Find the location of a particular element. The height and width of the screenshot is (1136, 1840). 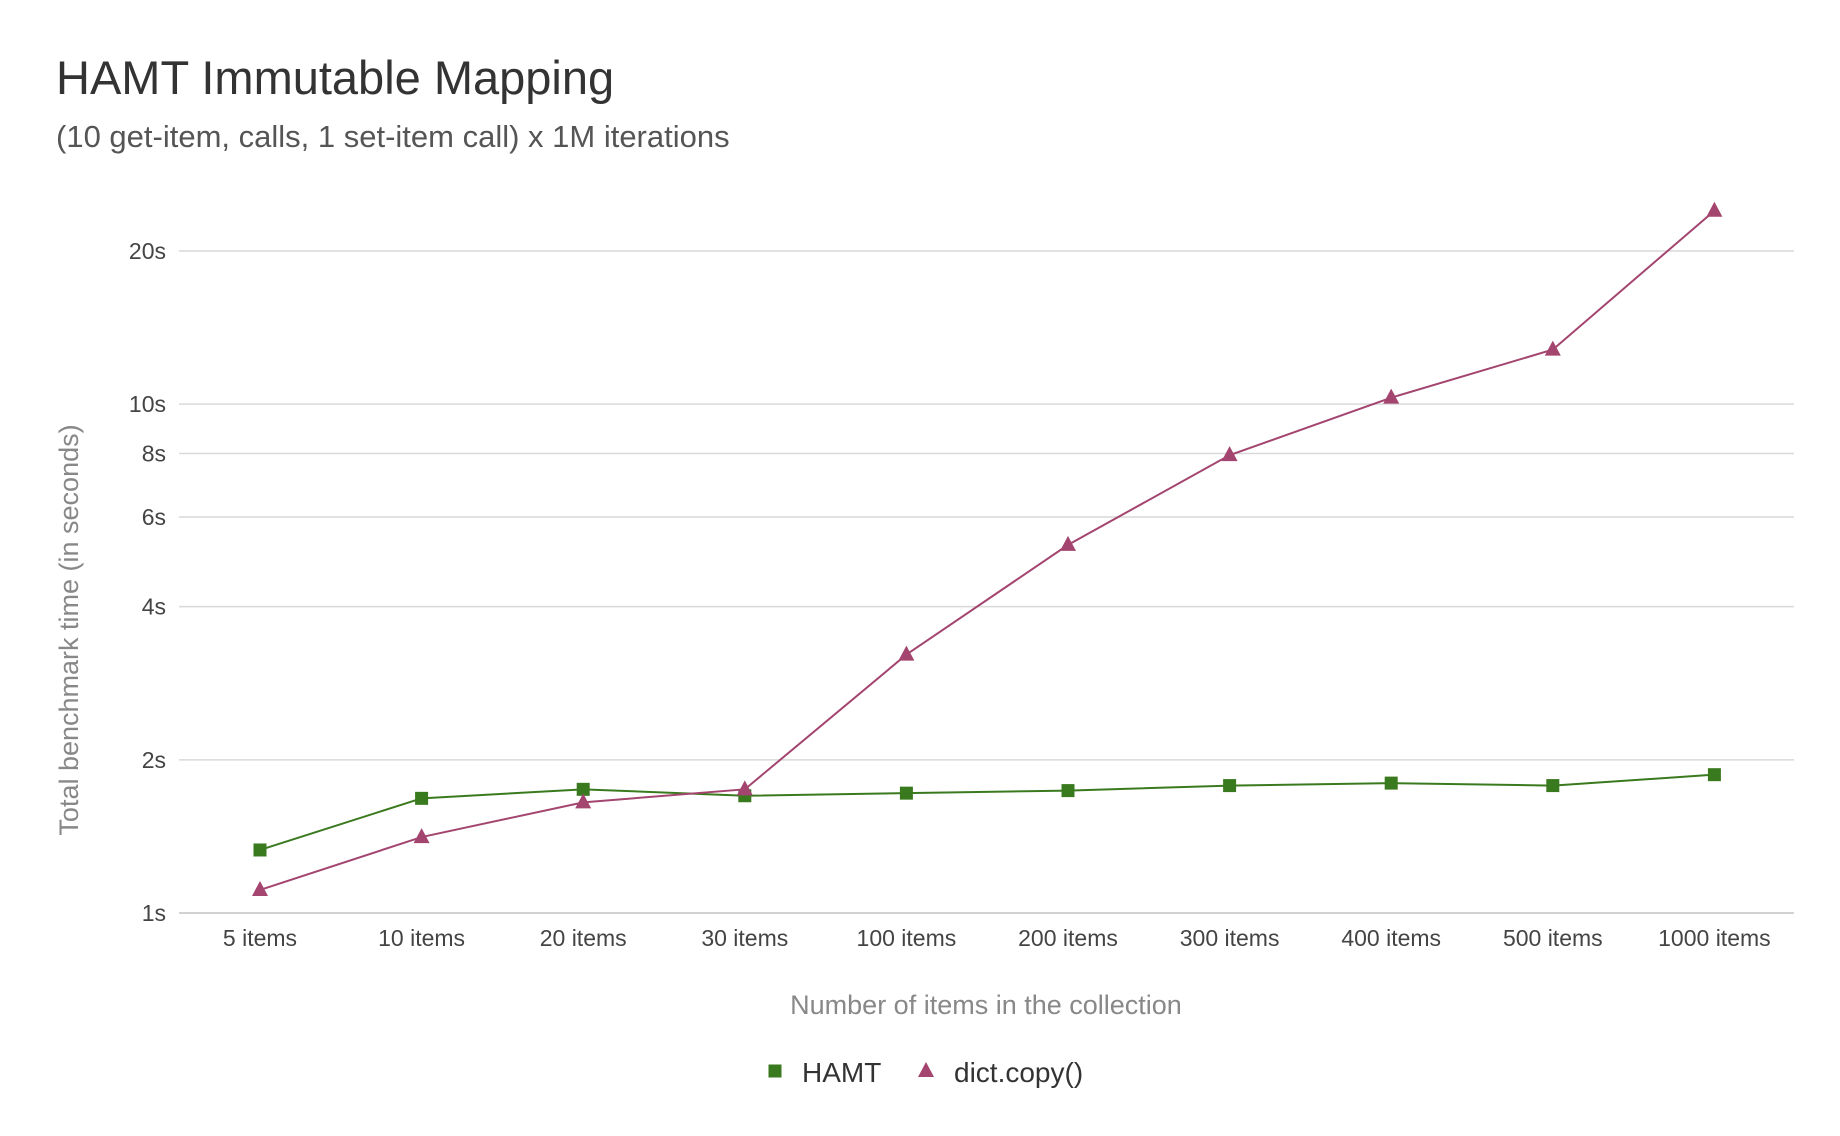

legend-label: dict.copy() is located at coordinates (1018, 1072).